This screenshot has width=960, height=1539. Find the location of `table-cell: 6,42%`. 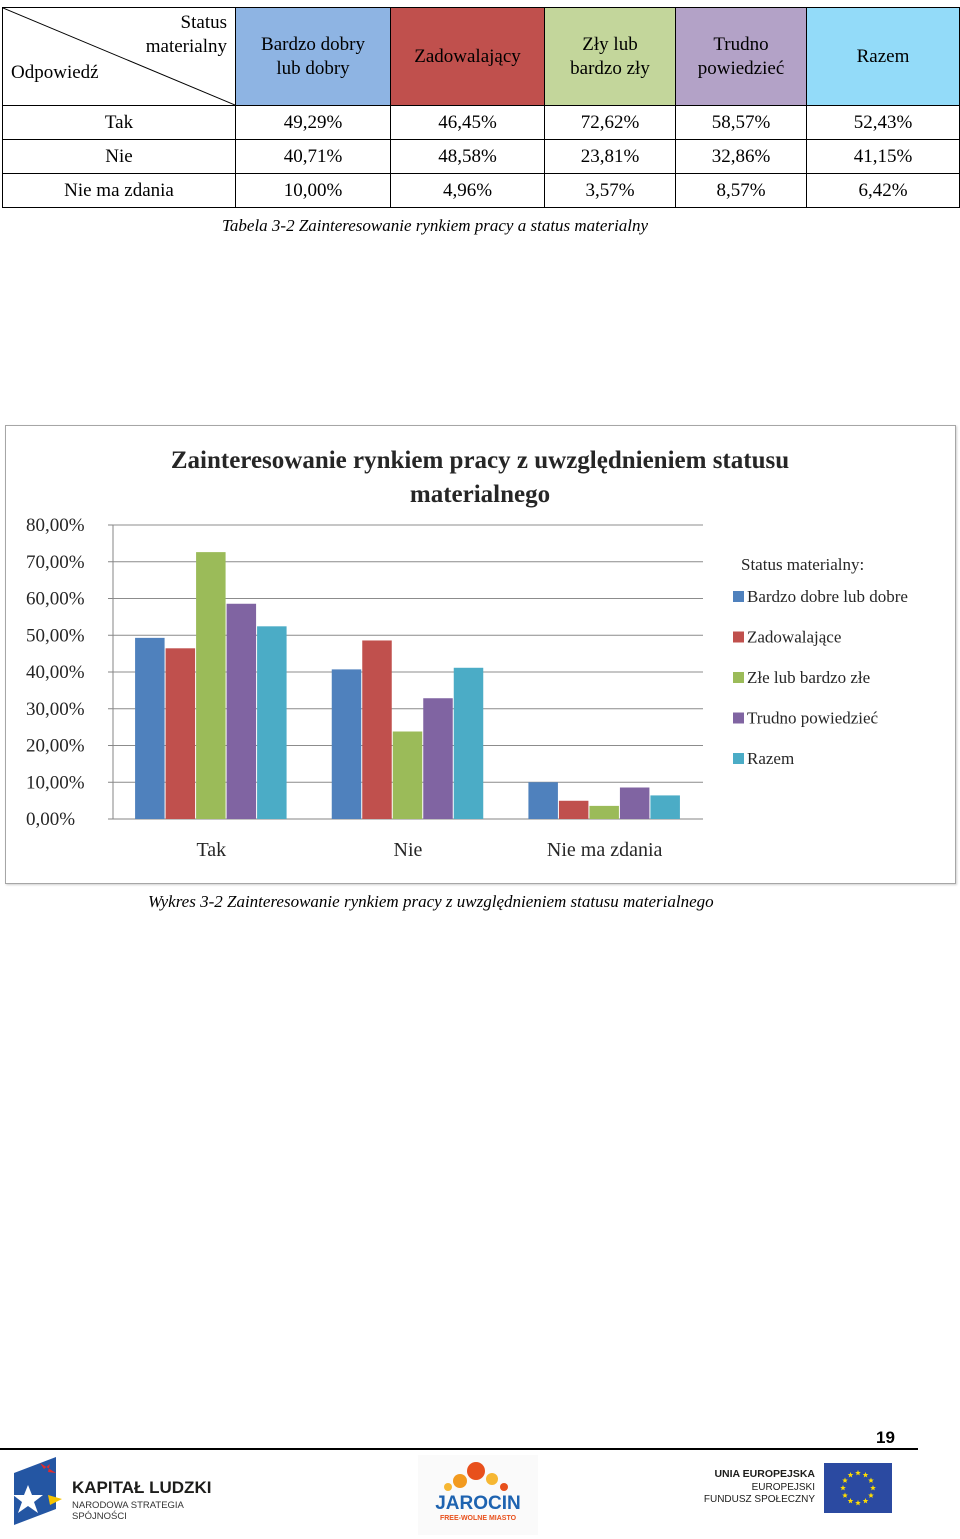

table-cell: 6,42% is located at coordinates (883, 190).